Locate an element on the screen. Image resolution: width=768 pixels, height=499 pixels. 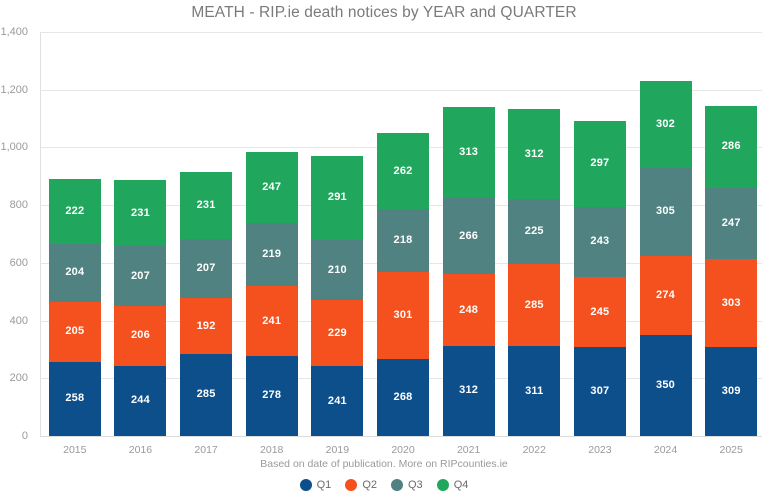
bar-segment-q2: 192 is located at coordinates (206, 326).